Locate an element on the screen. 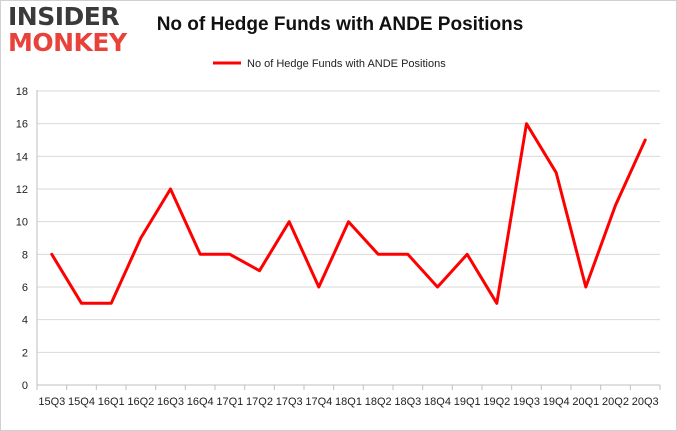  x-tick-label: 18Q1 is located at coordinates (348, 402).